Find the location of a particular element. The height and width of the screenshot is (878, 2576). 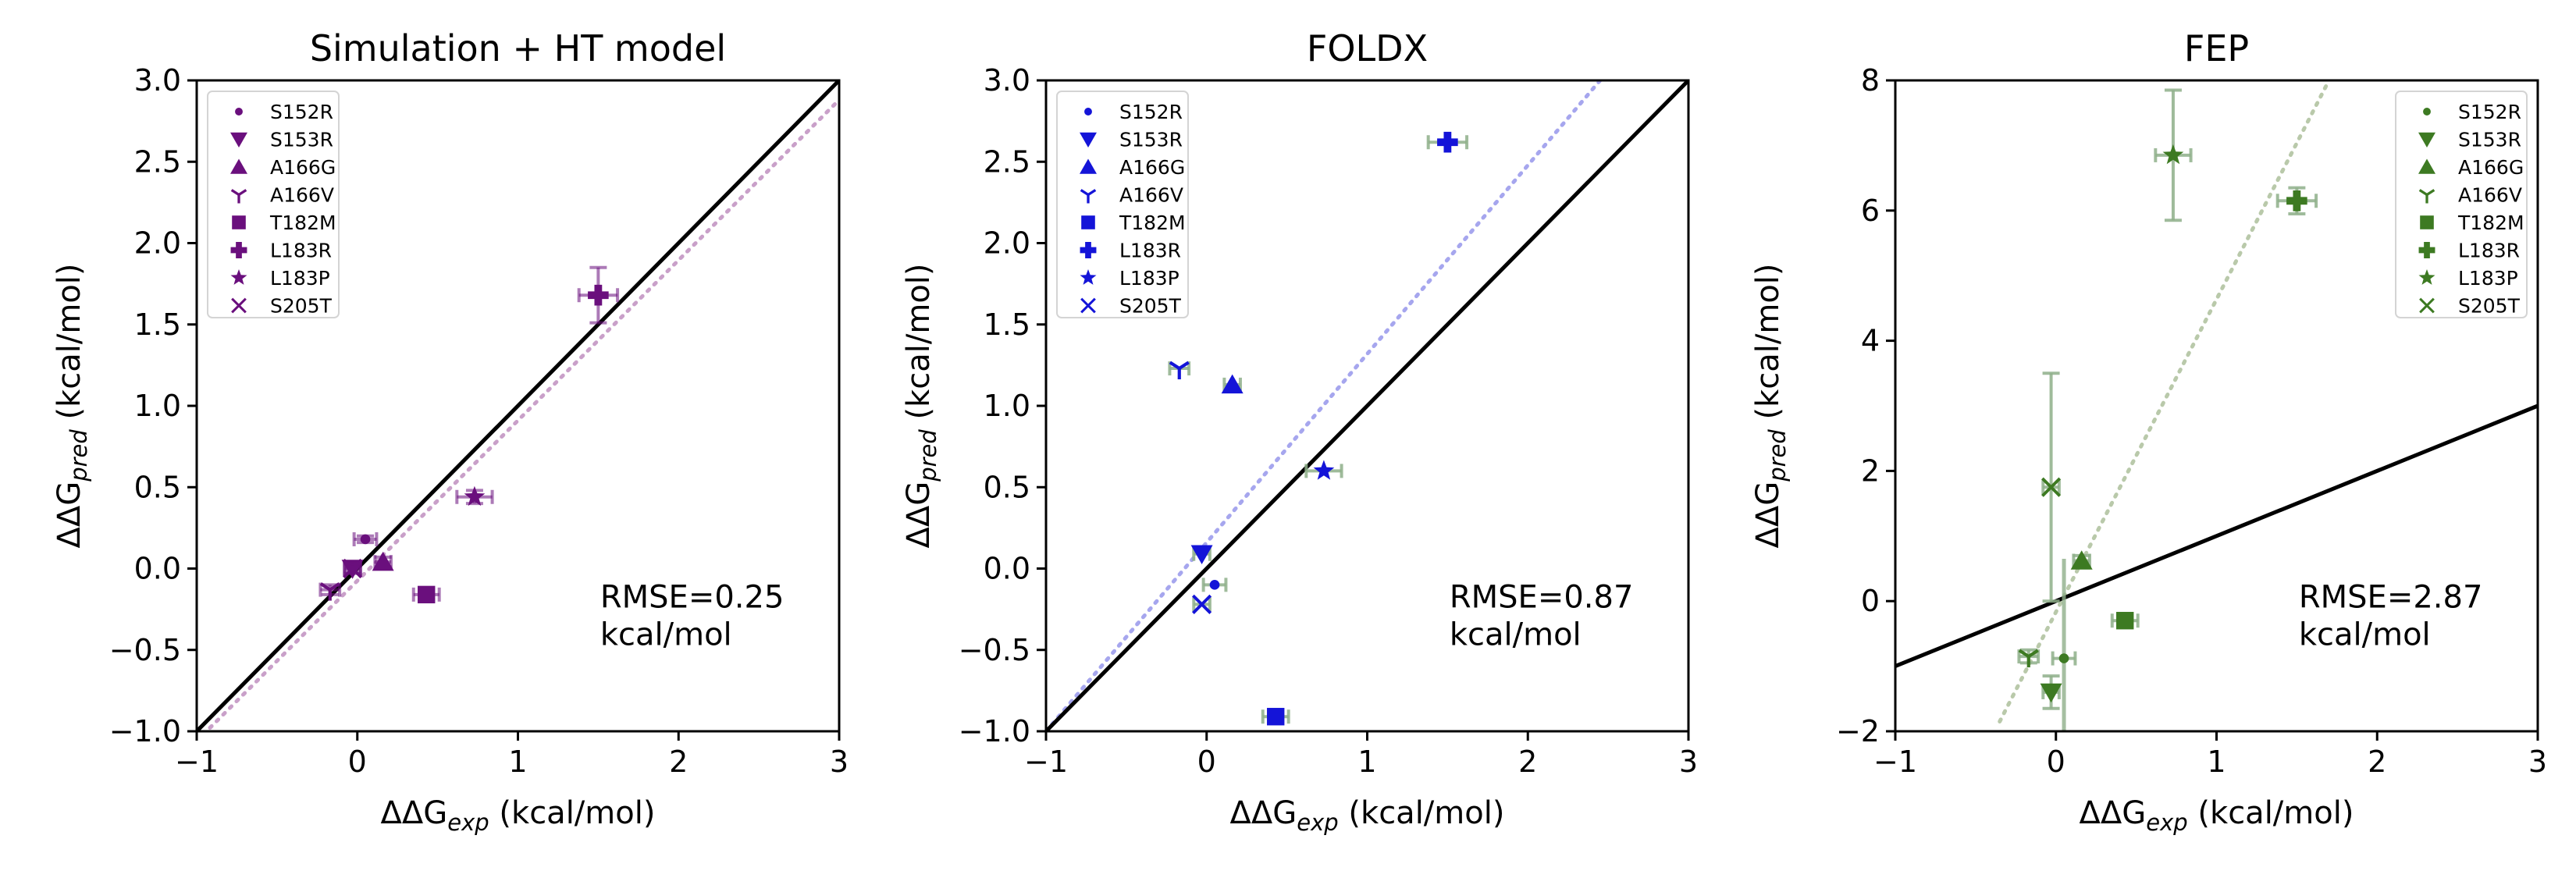

triangle-down-marker is located at coordinates (1201, 555).